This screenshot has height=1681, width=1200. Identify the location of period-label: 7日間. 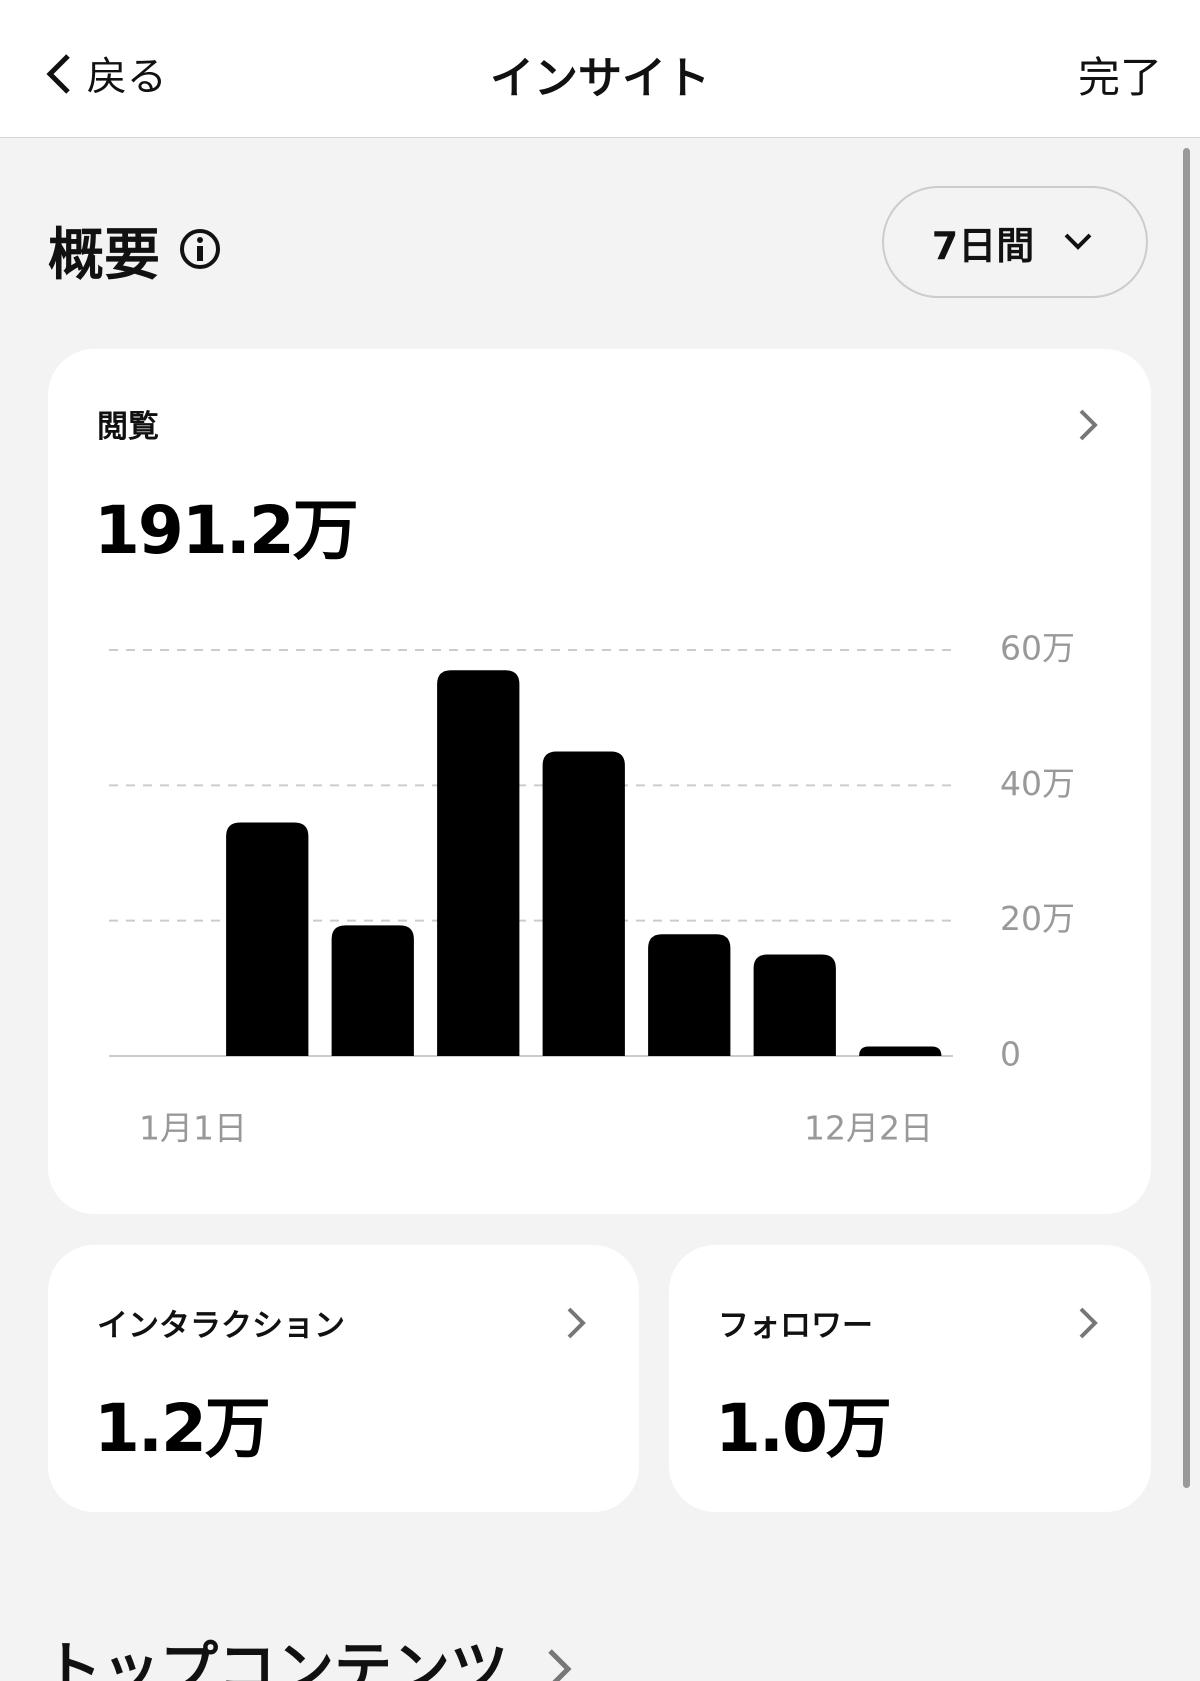
(983, 245).